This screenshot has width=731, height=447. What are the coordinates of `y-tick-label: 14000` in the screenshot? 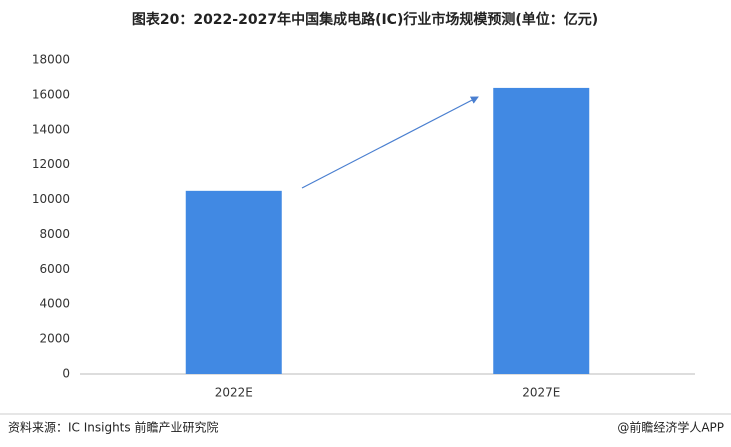 It's located at (51, 129).